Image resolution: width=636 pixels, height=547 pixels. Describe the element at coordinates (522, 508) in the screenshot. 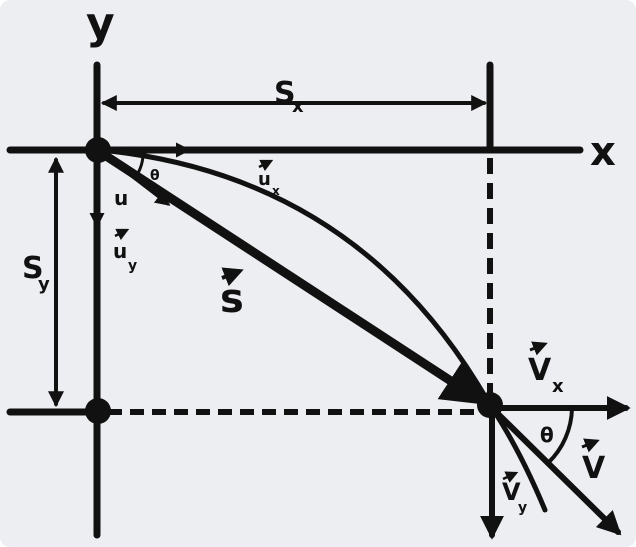

I see `vy-subscript: y` at that location.